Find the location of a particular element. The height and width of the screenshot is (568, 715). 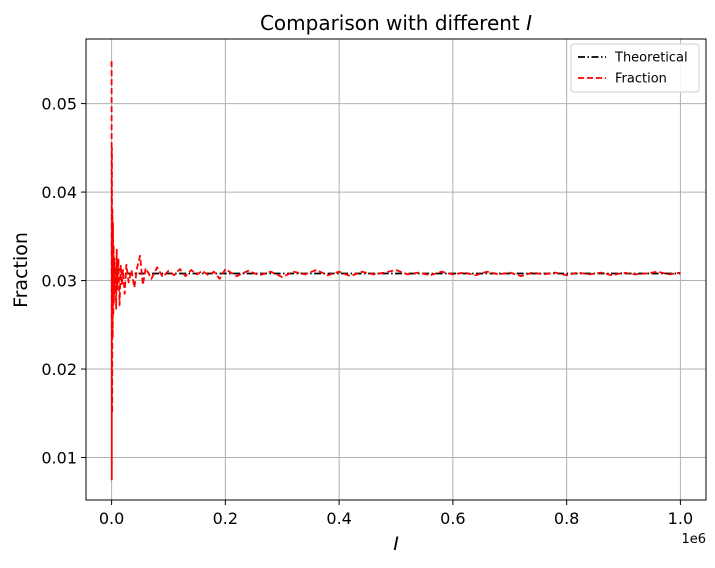

y-tick-label: 0.03 is located at coordinates (59, 281).